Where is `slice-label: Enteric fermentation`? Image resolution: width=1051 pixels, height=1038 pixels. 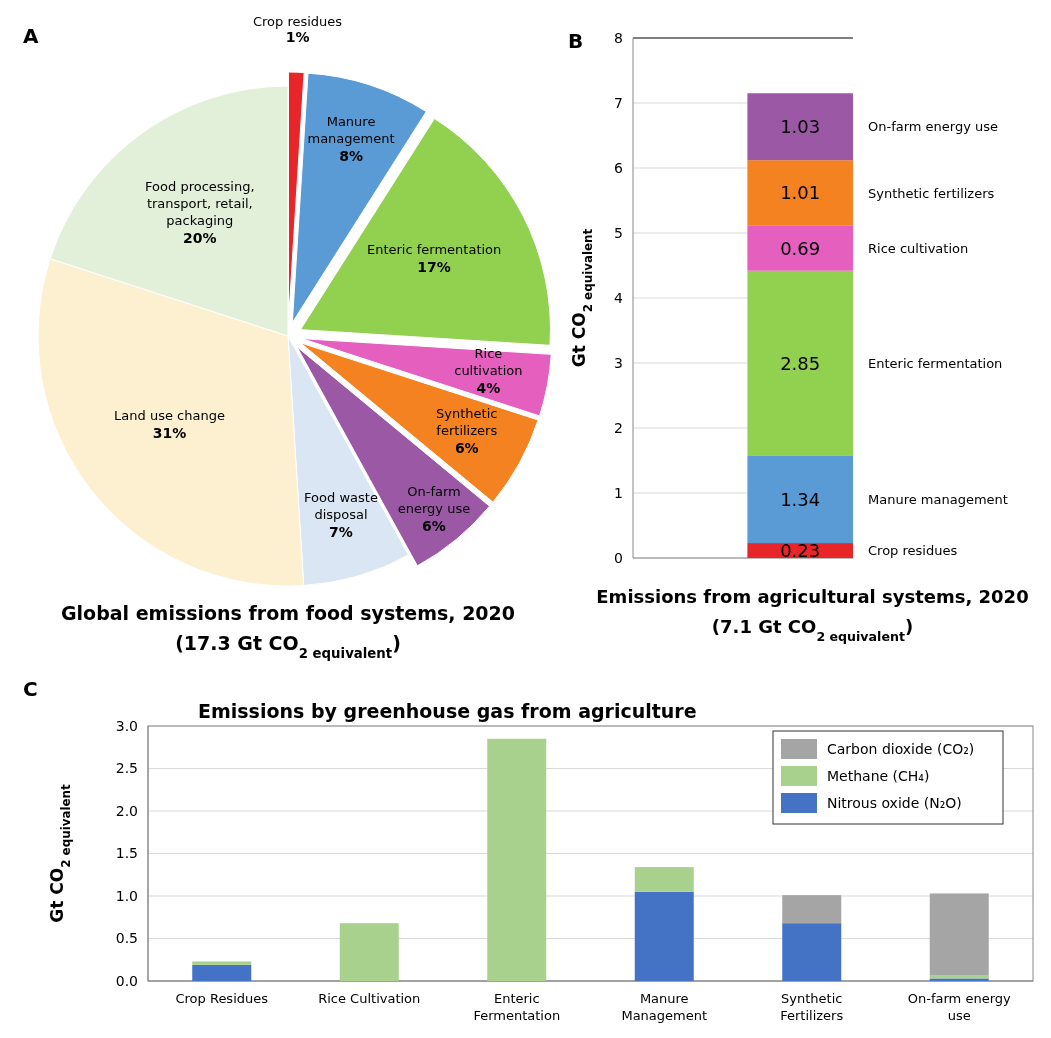 slice-label: Enteric fermentation is located at coordinates (434, 249).